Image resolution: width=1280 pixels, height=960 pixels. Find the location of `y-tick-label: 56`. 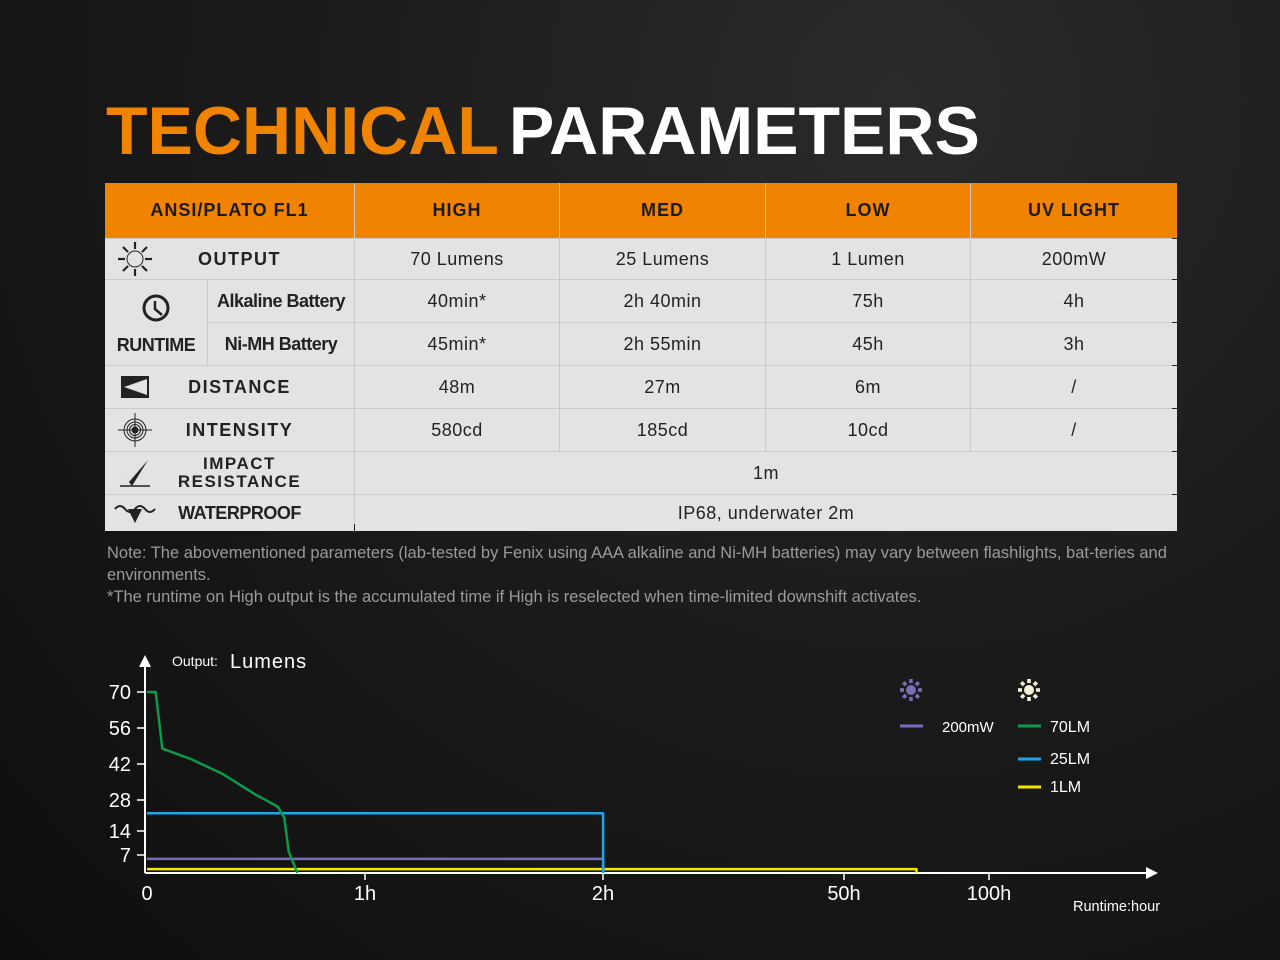

y-tick-label: 56 is located at coordinates (120, 729).